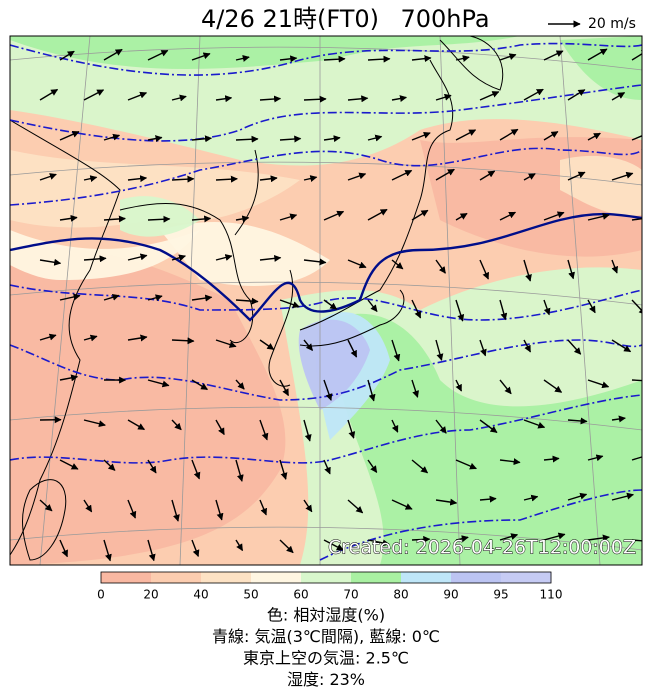 This screenshot has height=698, width=651. What do you see at coordinates (326, 658) in the screenshot?
I see `caption: 東京上空の気温: 2.5℃` at bounding box center [326, 658].